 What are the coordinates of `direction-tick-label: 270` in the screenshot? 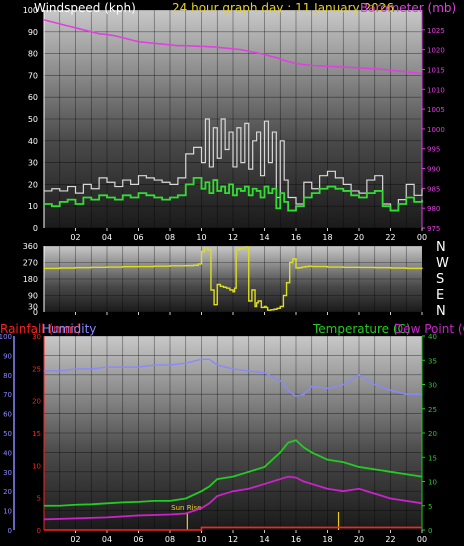 It's located at (30, 263).